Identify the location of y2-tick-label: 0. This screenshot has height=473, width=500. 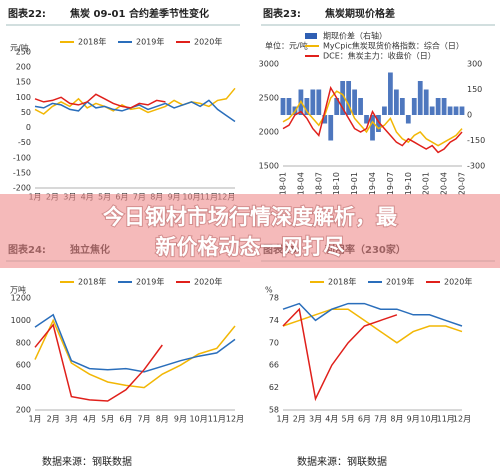
(469, 115).